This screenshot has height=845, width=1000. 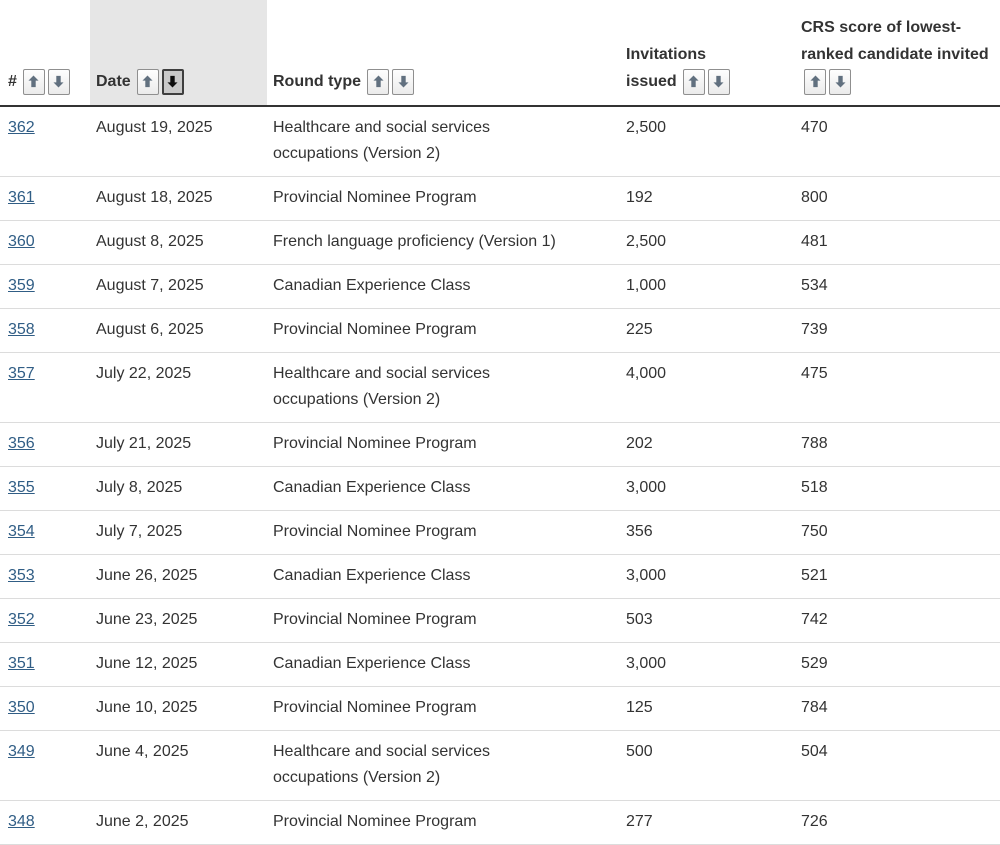 What do you see at coordinates (897, 620) in the screenshot?
I see `crs-cell: 742` at bounding box center [897, 620].